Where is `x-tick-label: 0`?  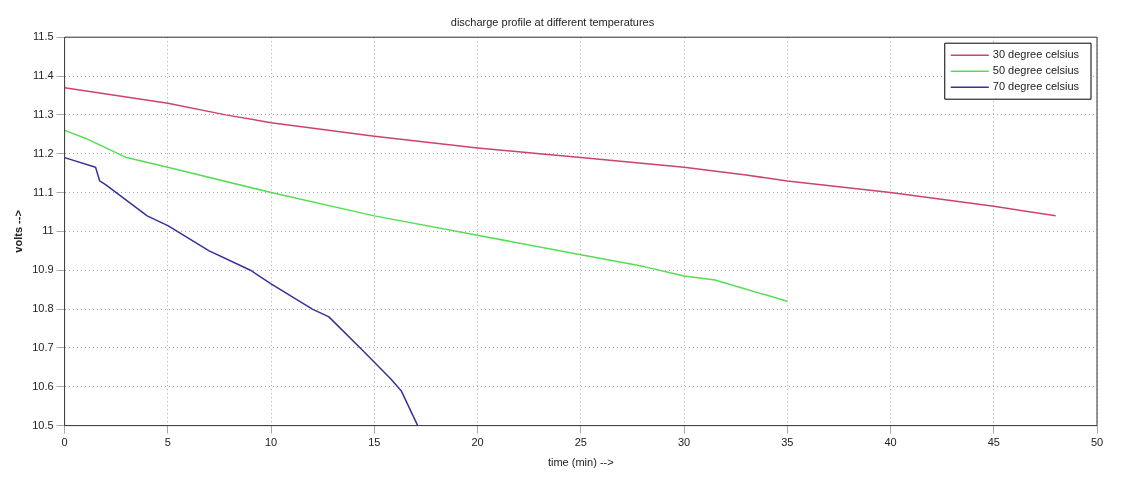
x-tick-label: 0 is located at coordinates (64, 442).